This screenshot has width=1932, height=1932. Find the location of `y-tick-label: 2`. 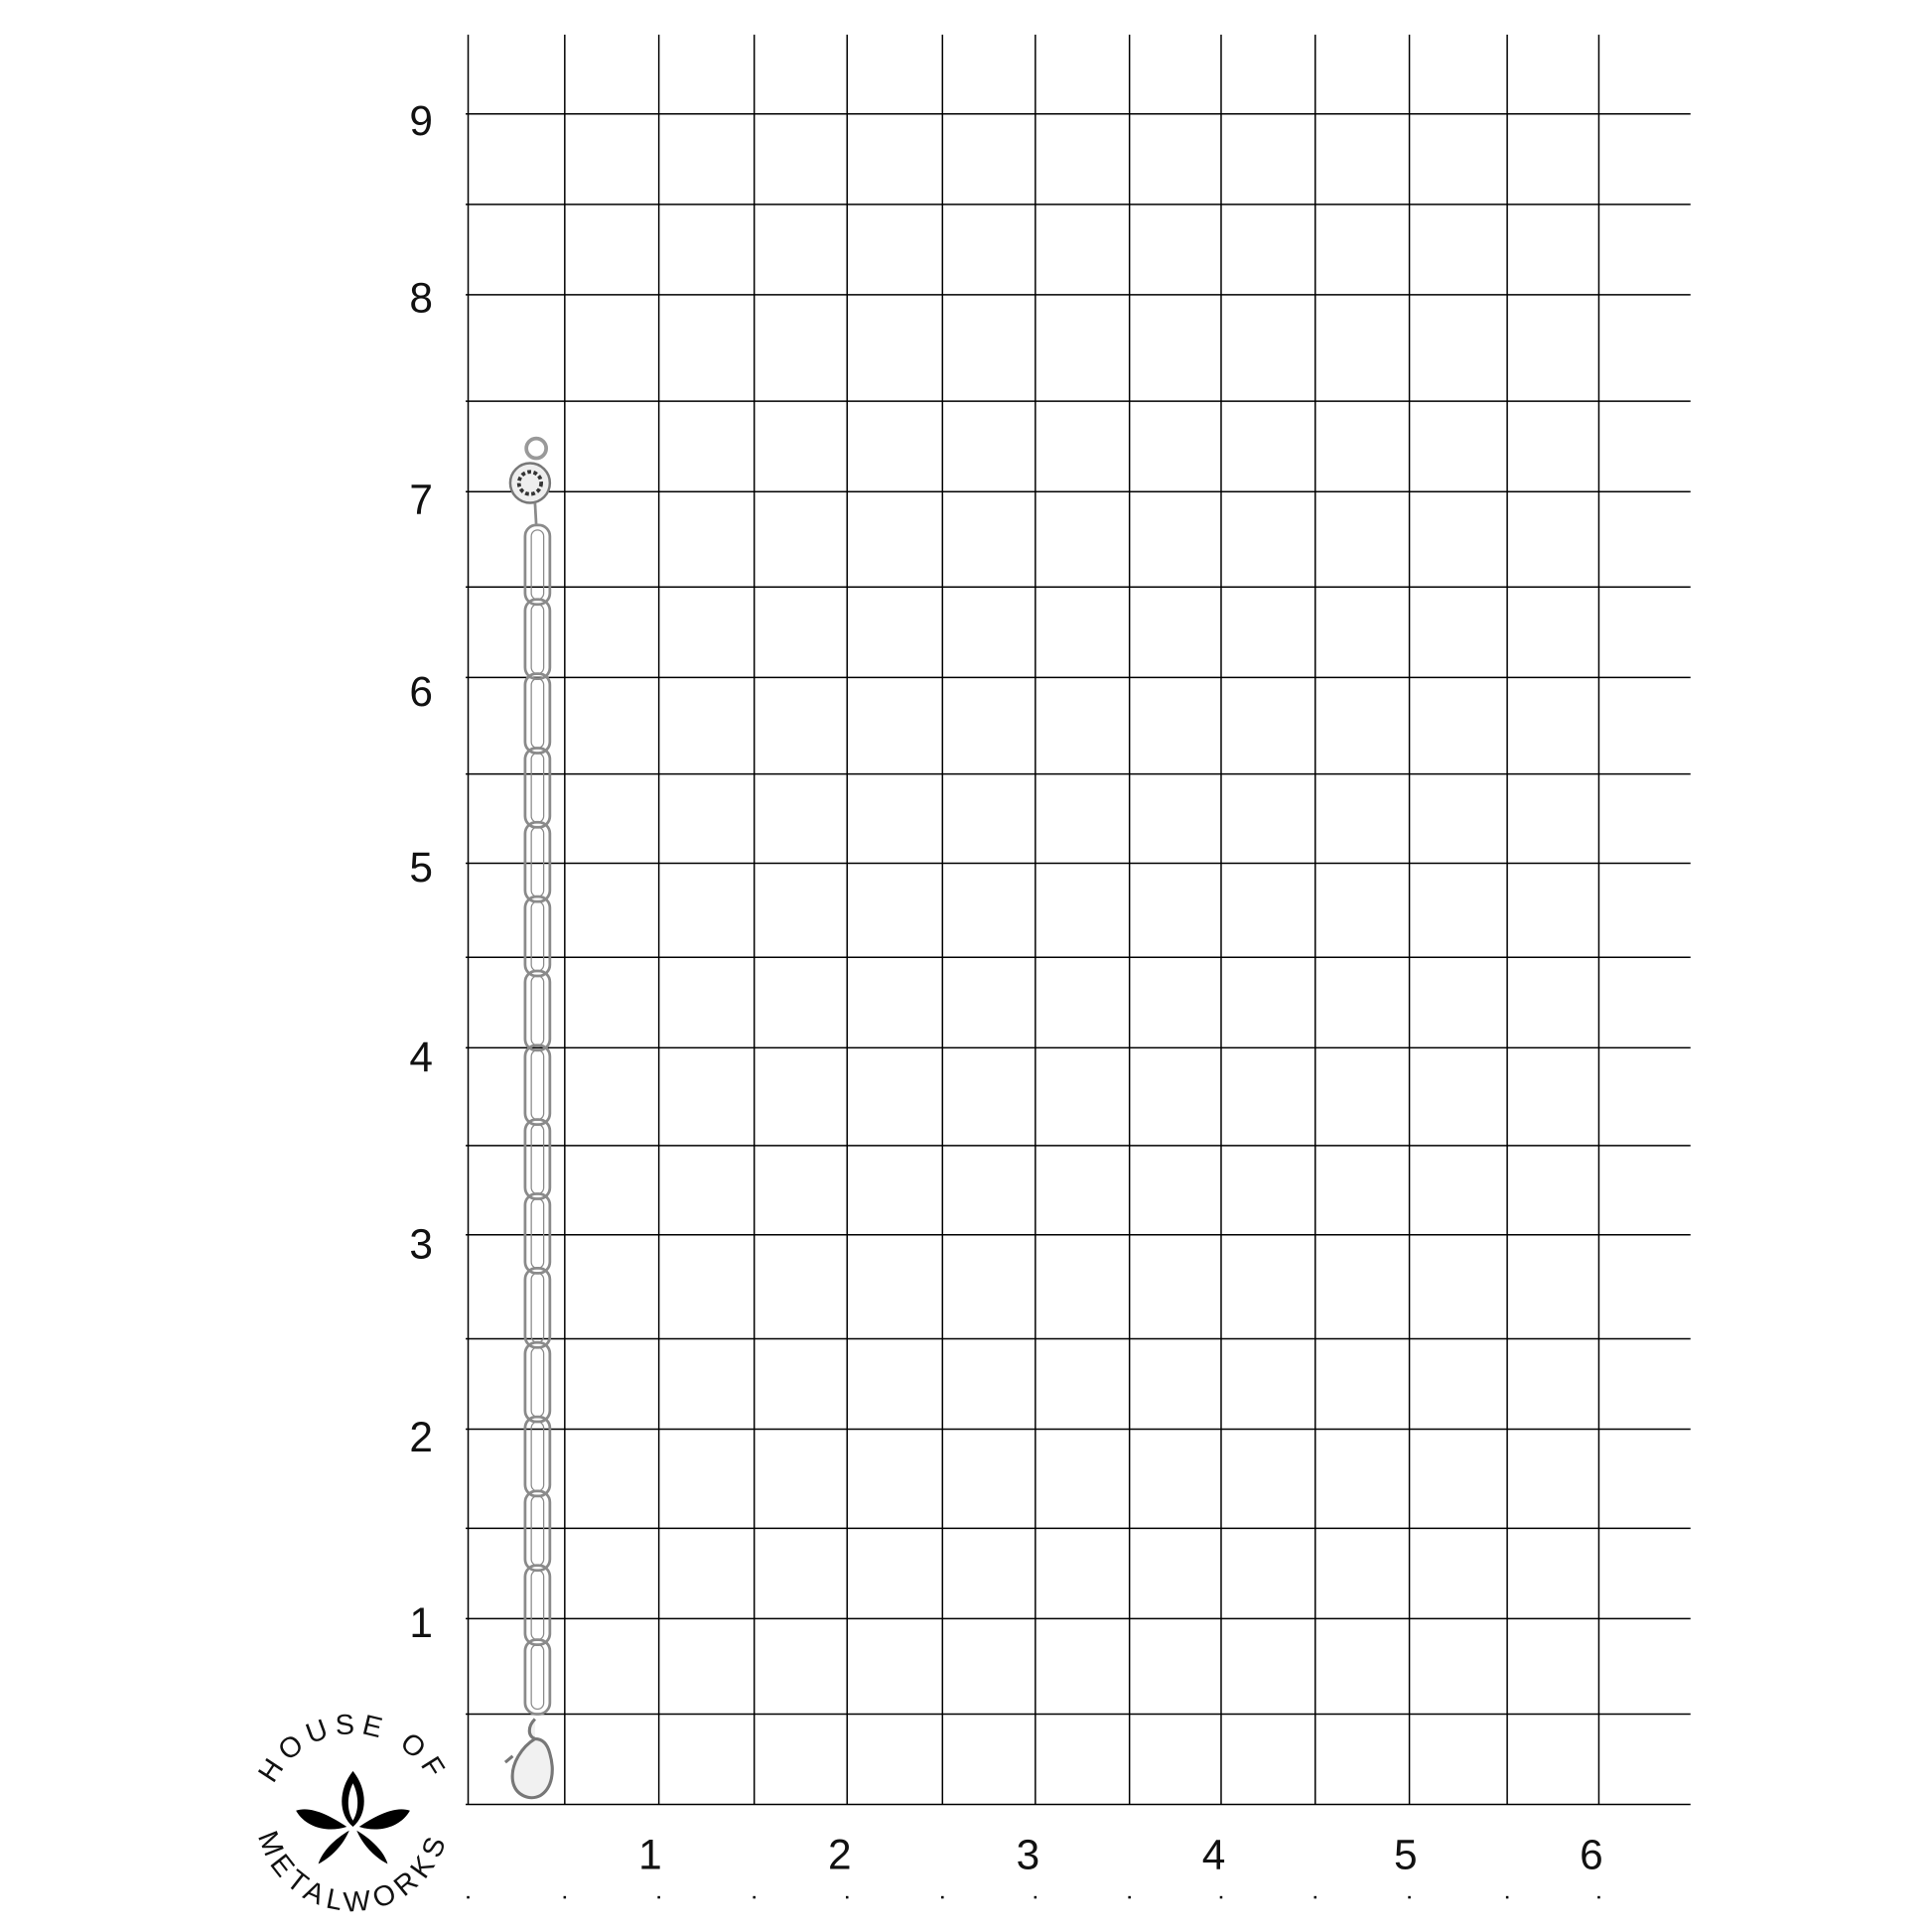

y-tick-label: 2 is located at coordinates (421, 1437).